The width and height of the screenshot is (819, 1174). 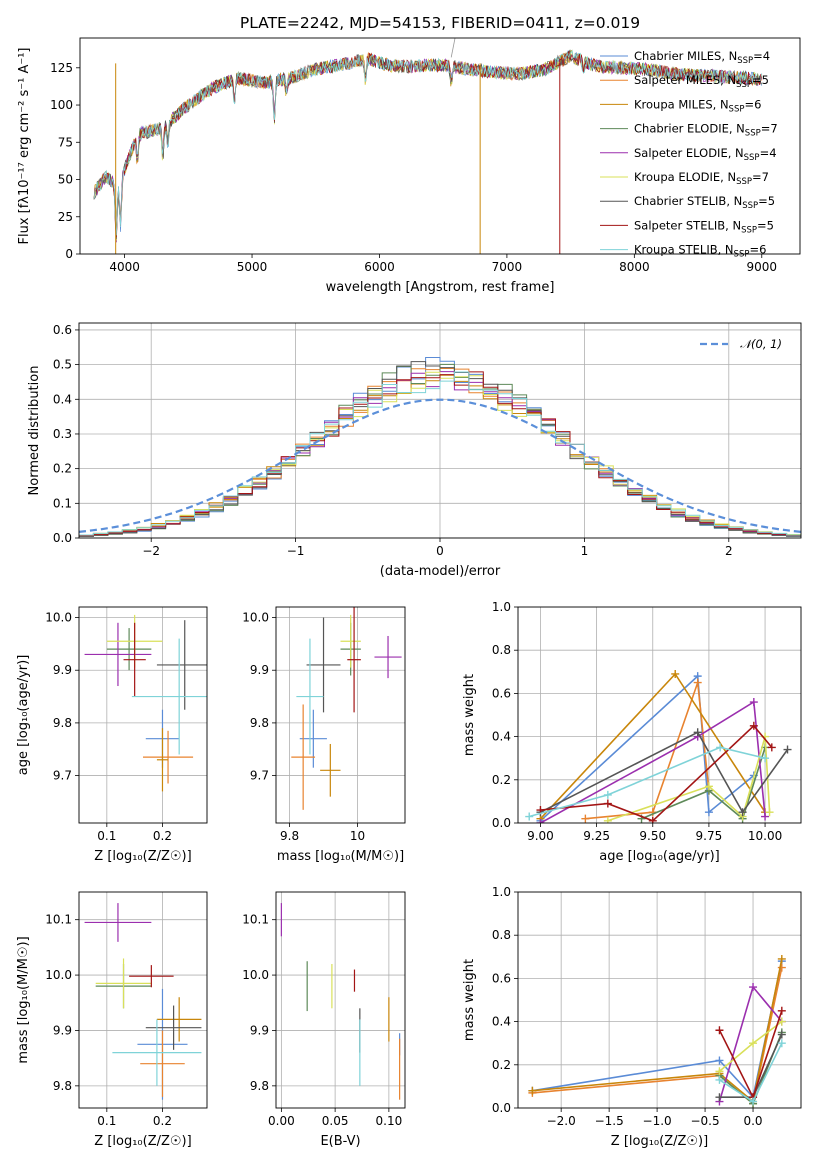 I want to click on legend-entry: Kroupa ELODIE, NSSP=7, so click(x=701, y=178).